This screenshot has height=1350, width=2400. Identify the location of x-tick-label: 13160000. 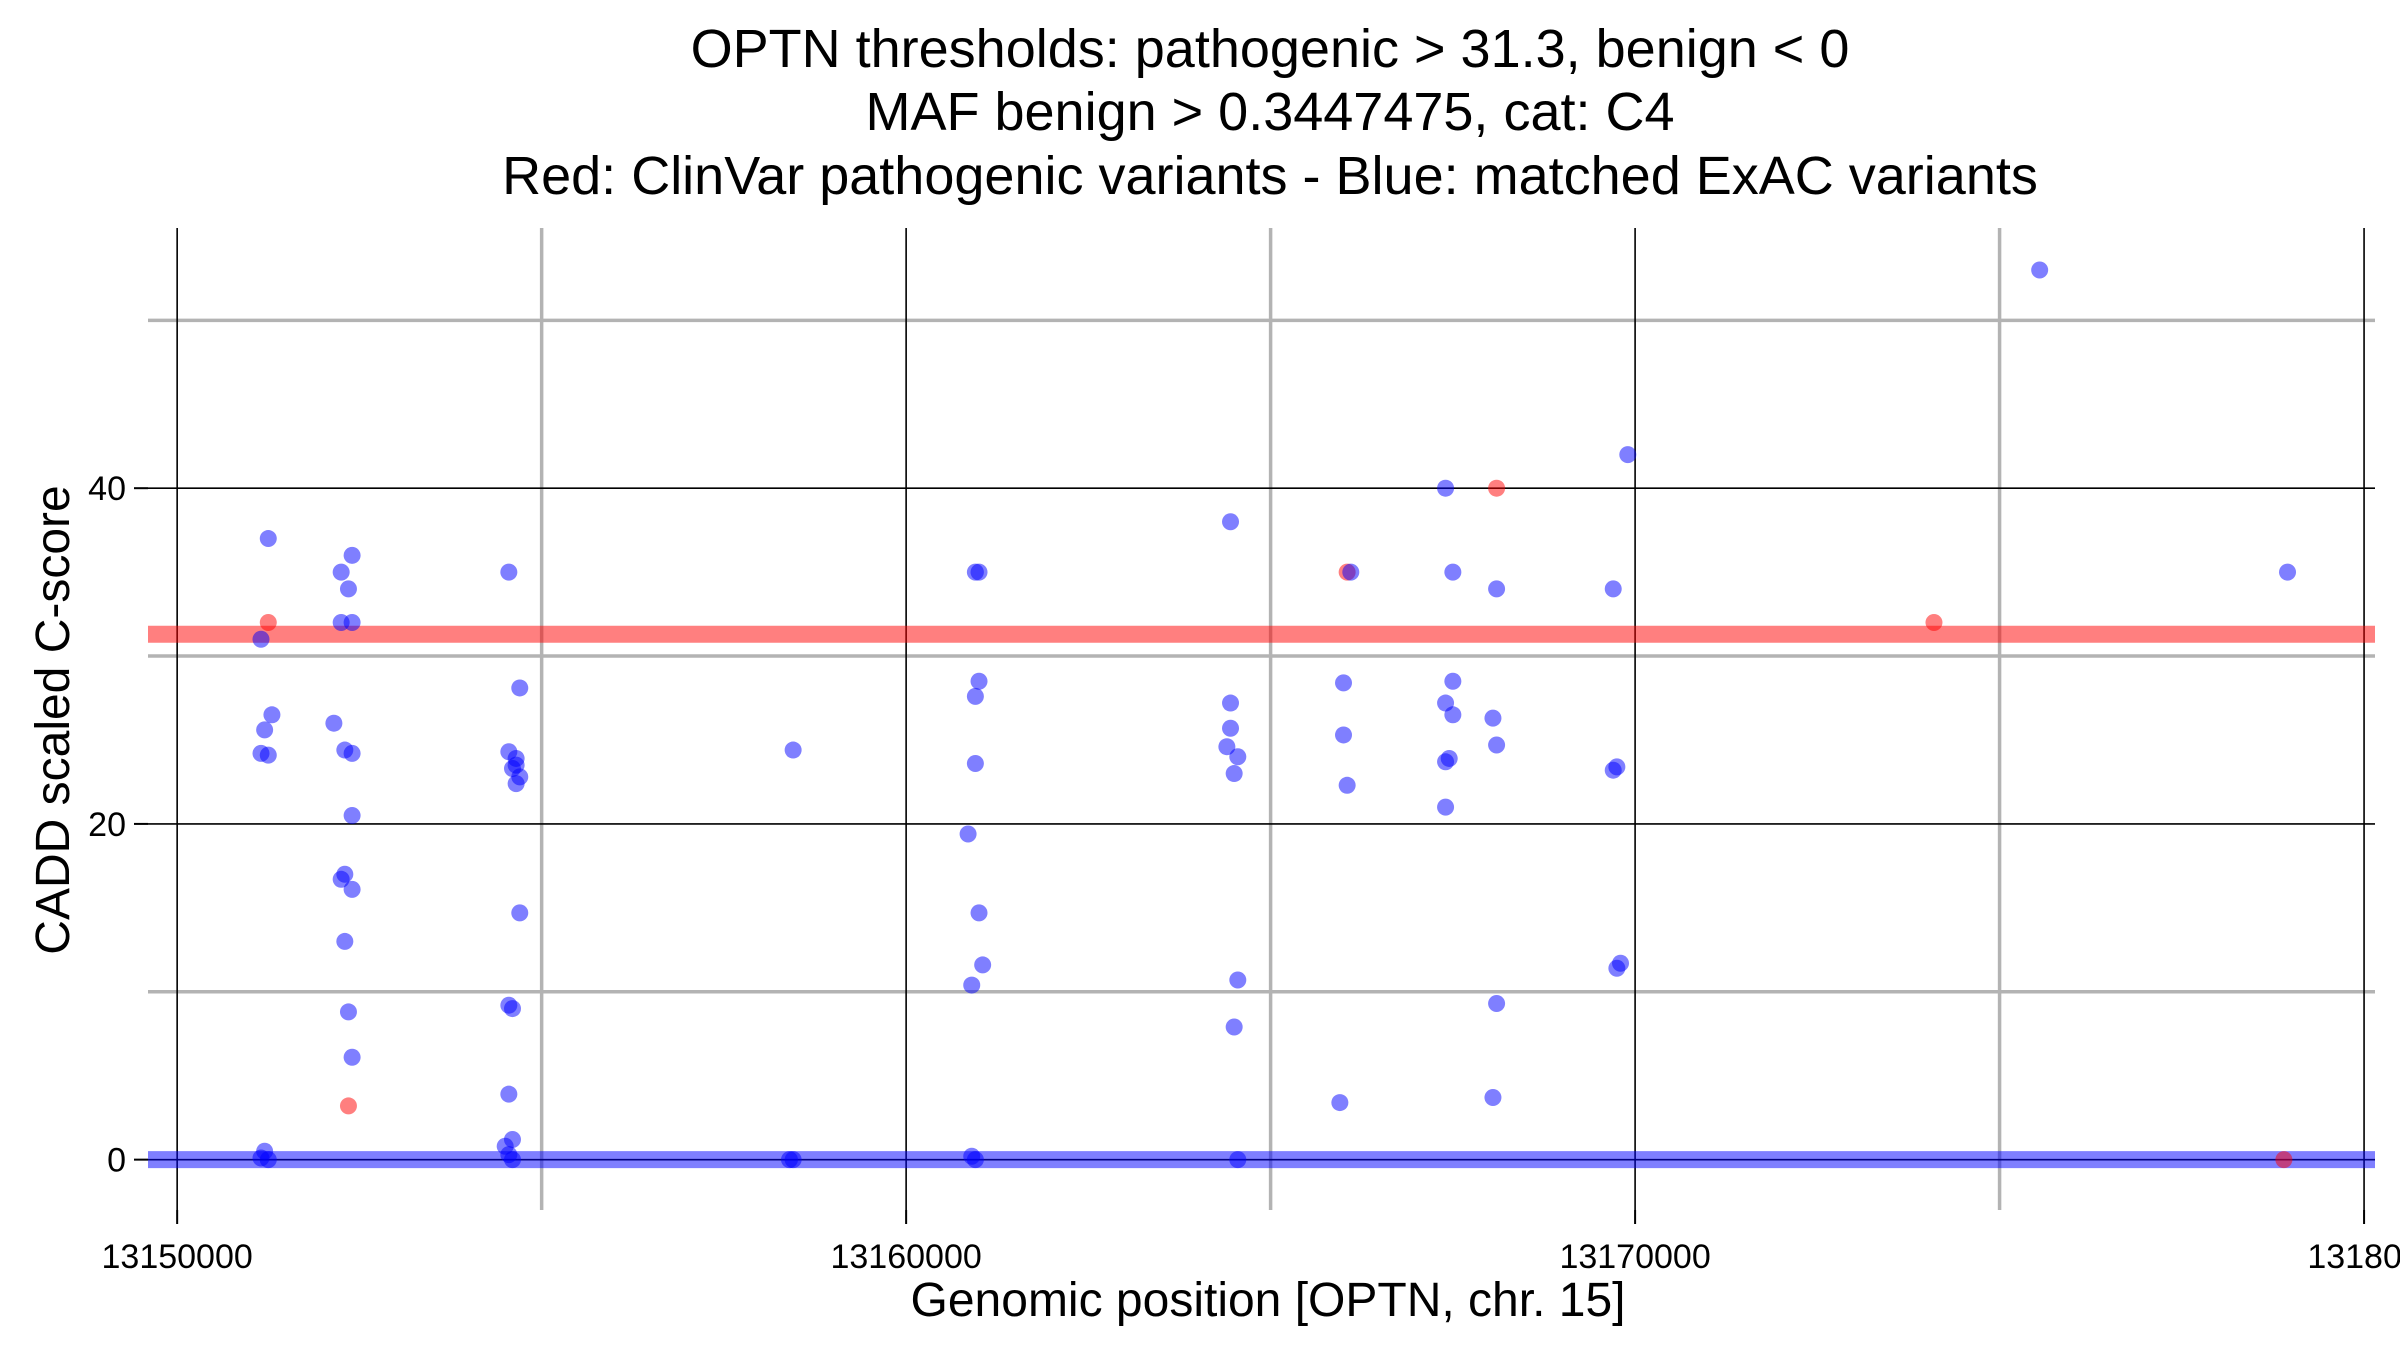
(905, 1257).